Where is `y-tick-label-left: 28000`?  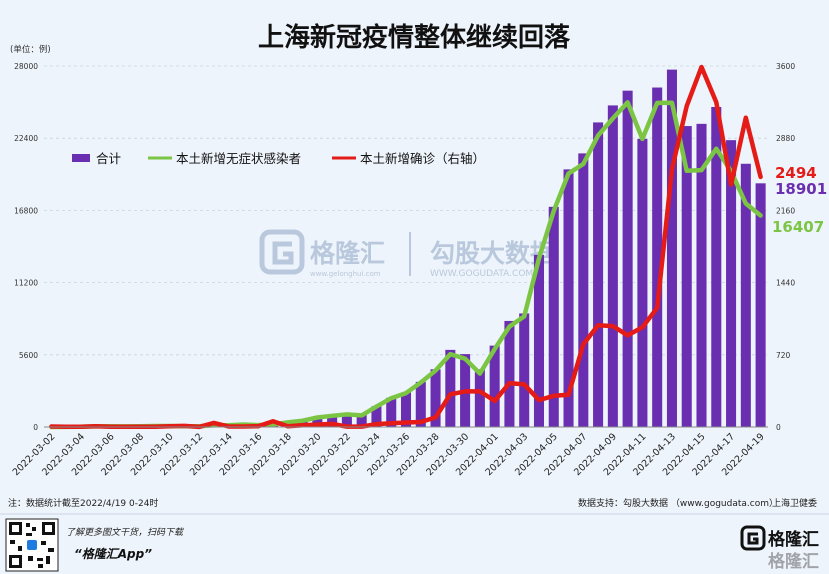
y-tick-label-left: 28000 is located at coordinates (26, 66).